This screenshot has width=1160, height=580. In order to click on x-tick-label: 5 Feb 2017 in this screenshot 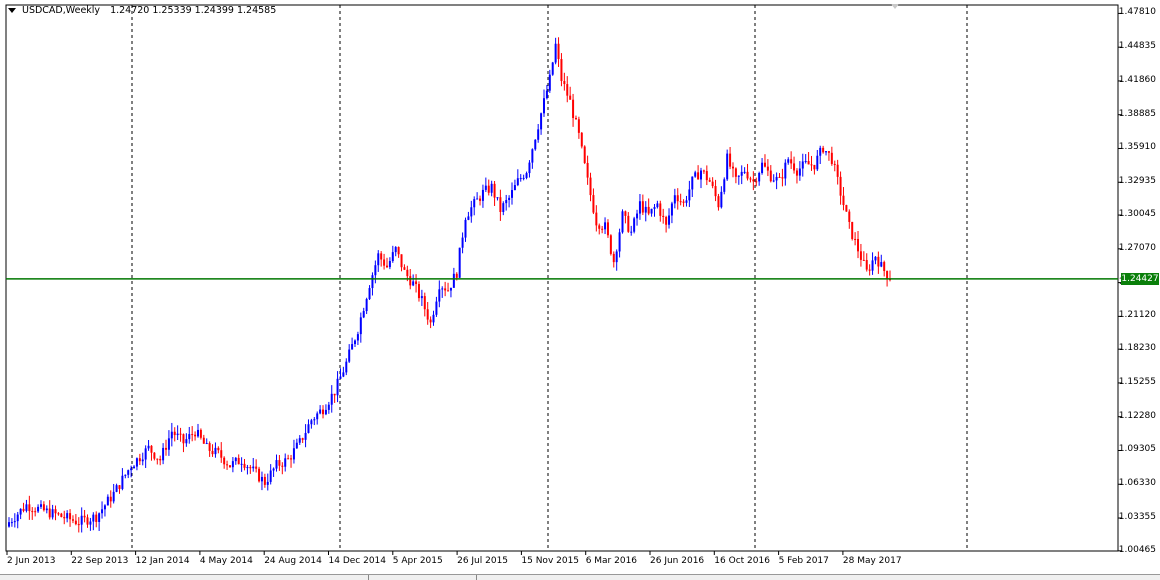, I will do `click(803, 561)`.